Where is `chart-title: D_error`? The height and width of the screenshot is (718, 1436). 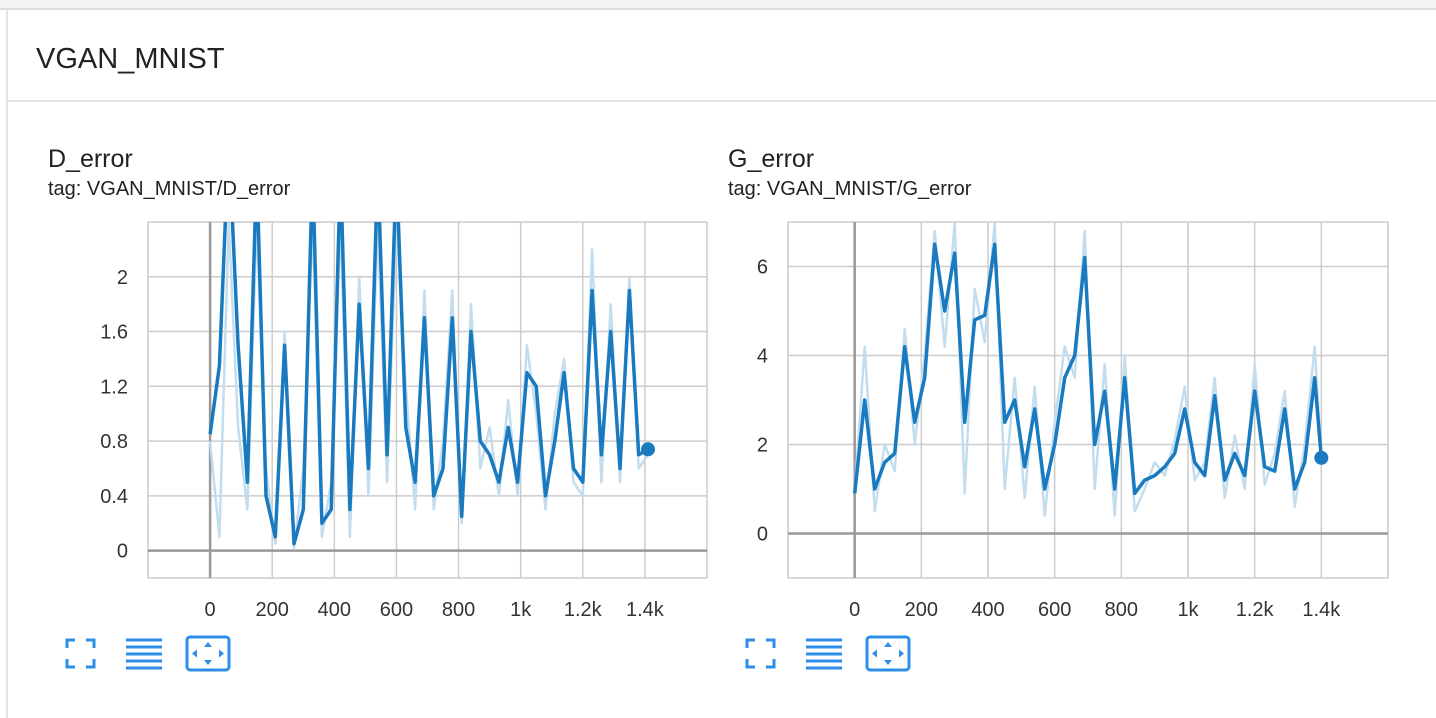 chart-title: D_error is located at coordinates (90, 159).